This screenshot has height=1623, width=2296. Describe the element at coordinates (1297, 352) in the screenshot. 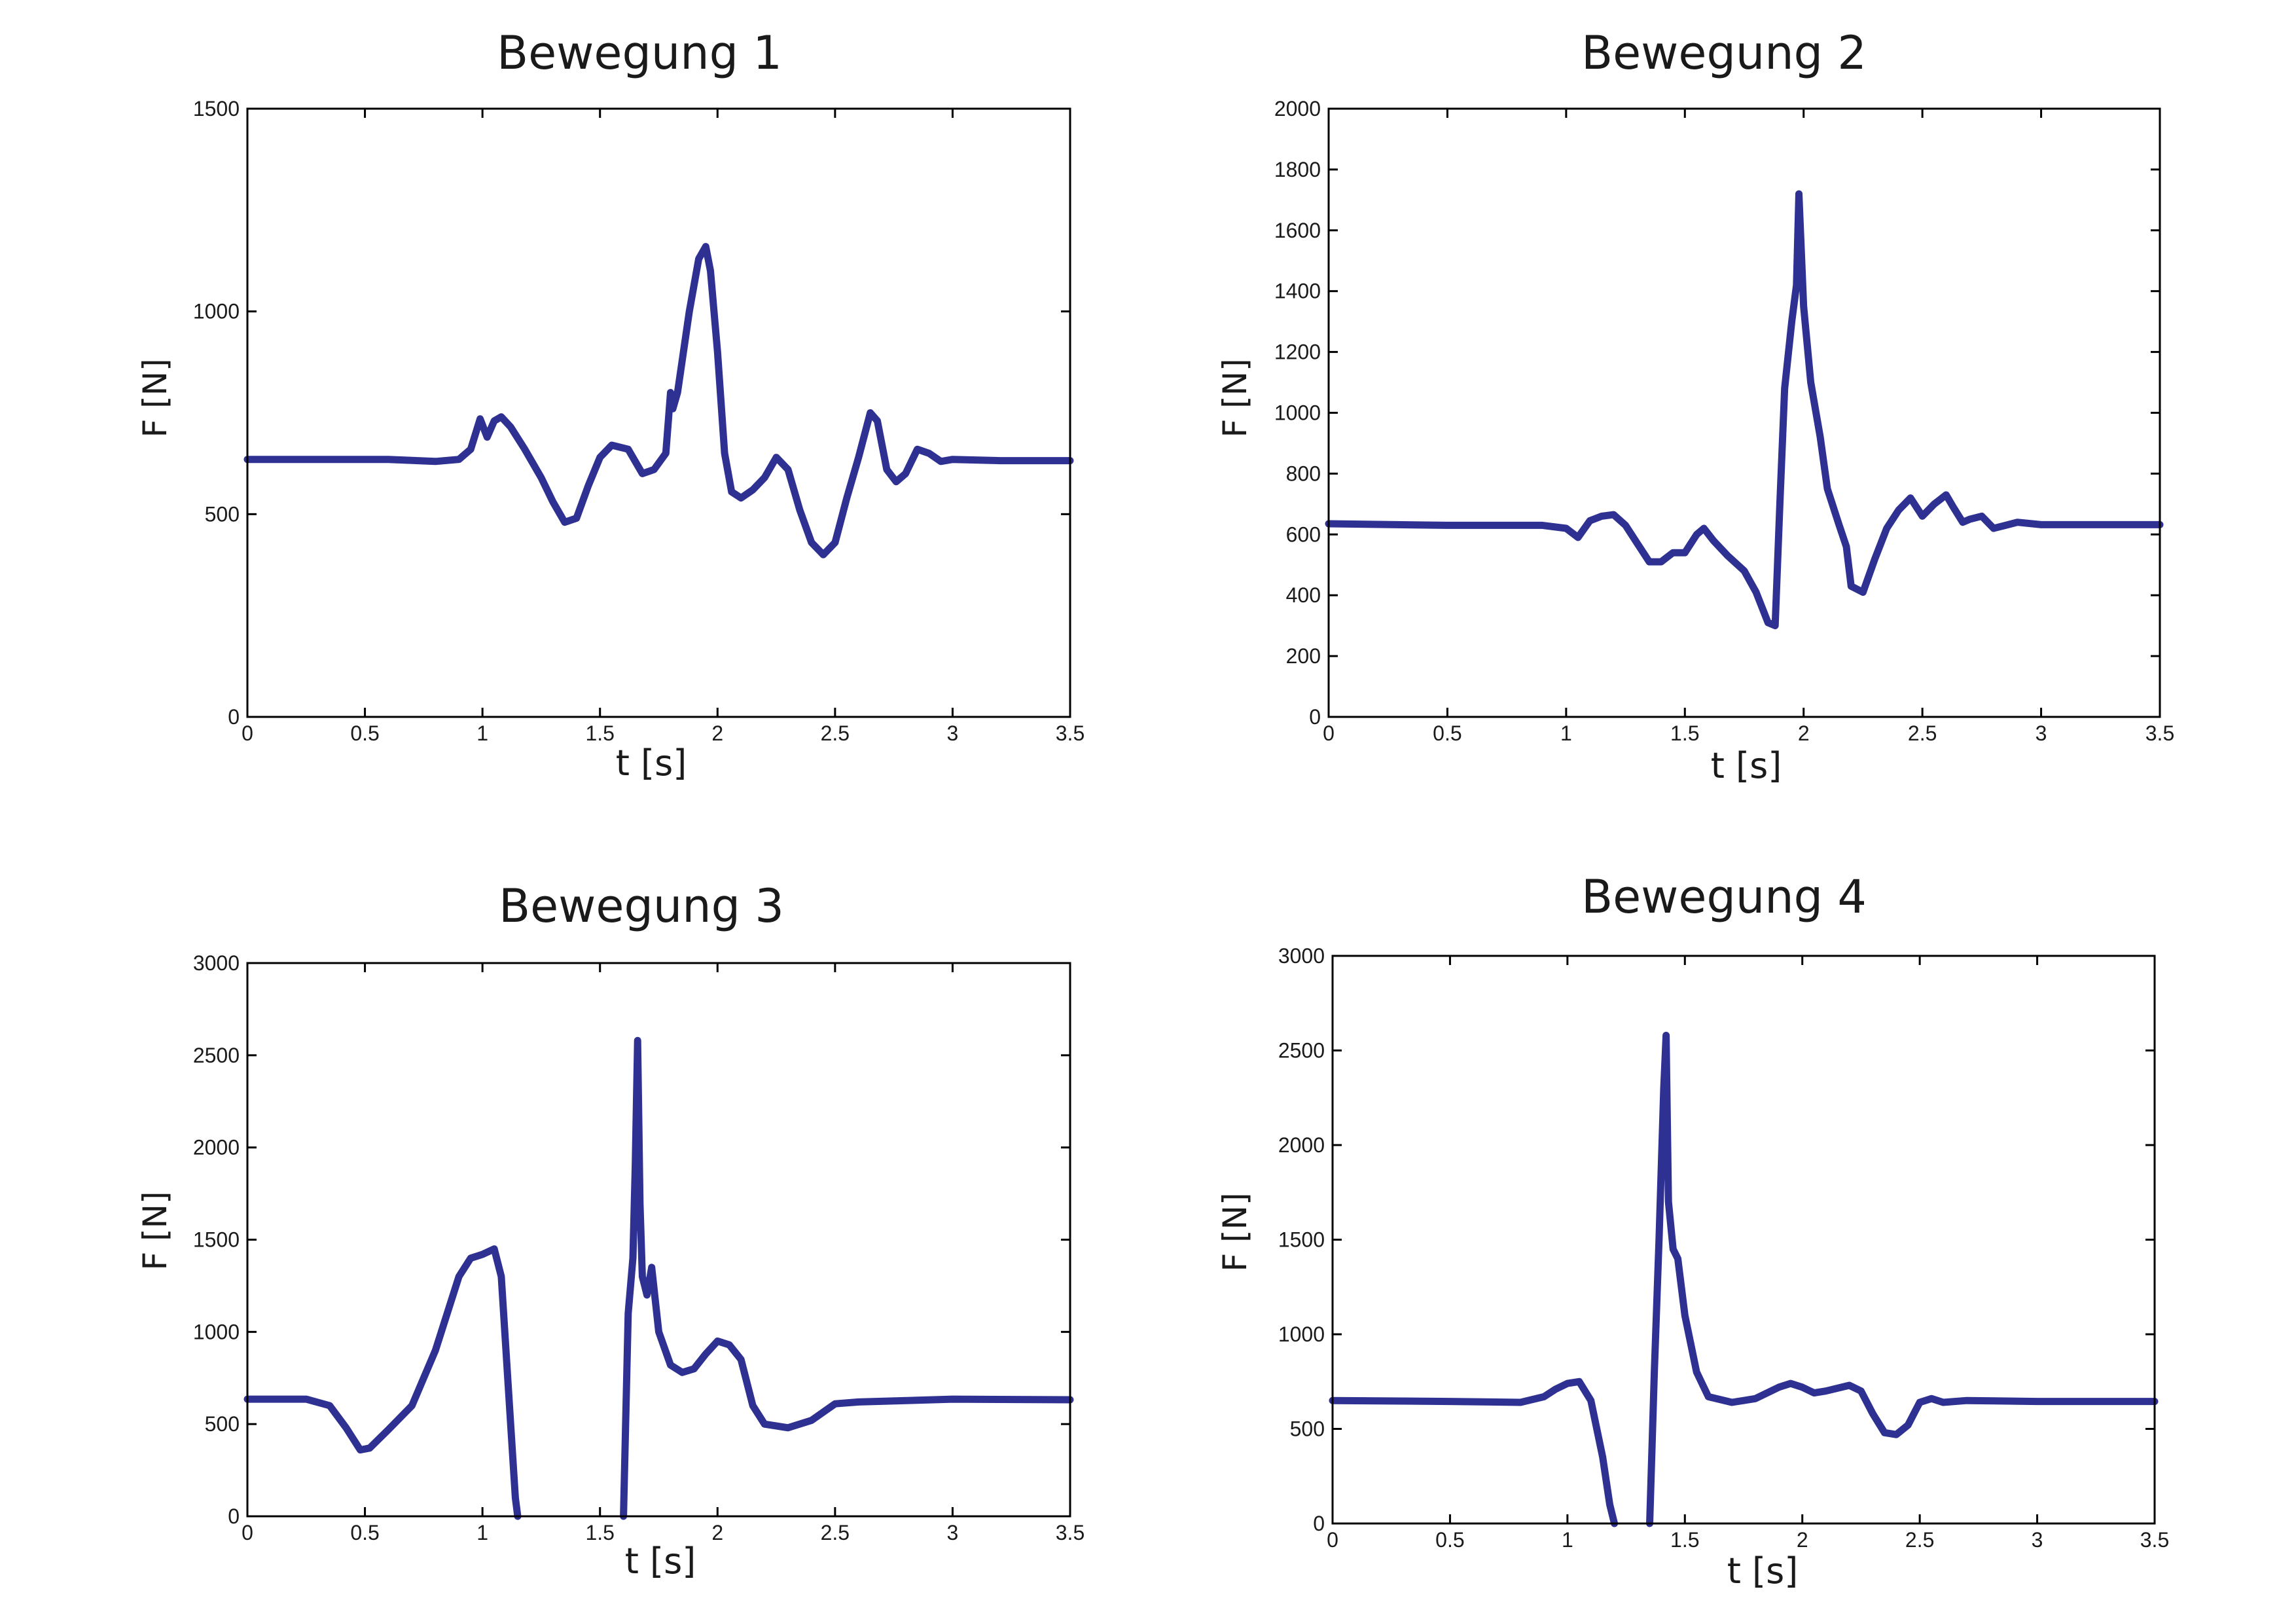

I see `y-tick-label: 1200` at that location.